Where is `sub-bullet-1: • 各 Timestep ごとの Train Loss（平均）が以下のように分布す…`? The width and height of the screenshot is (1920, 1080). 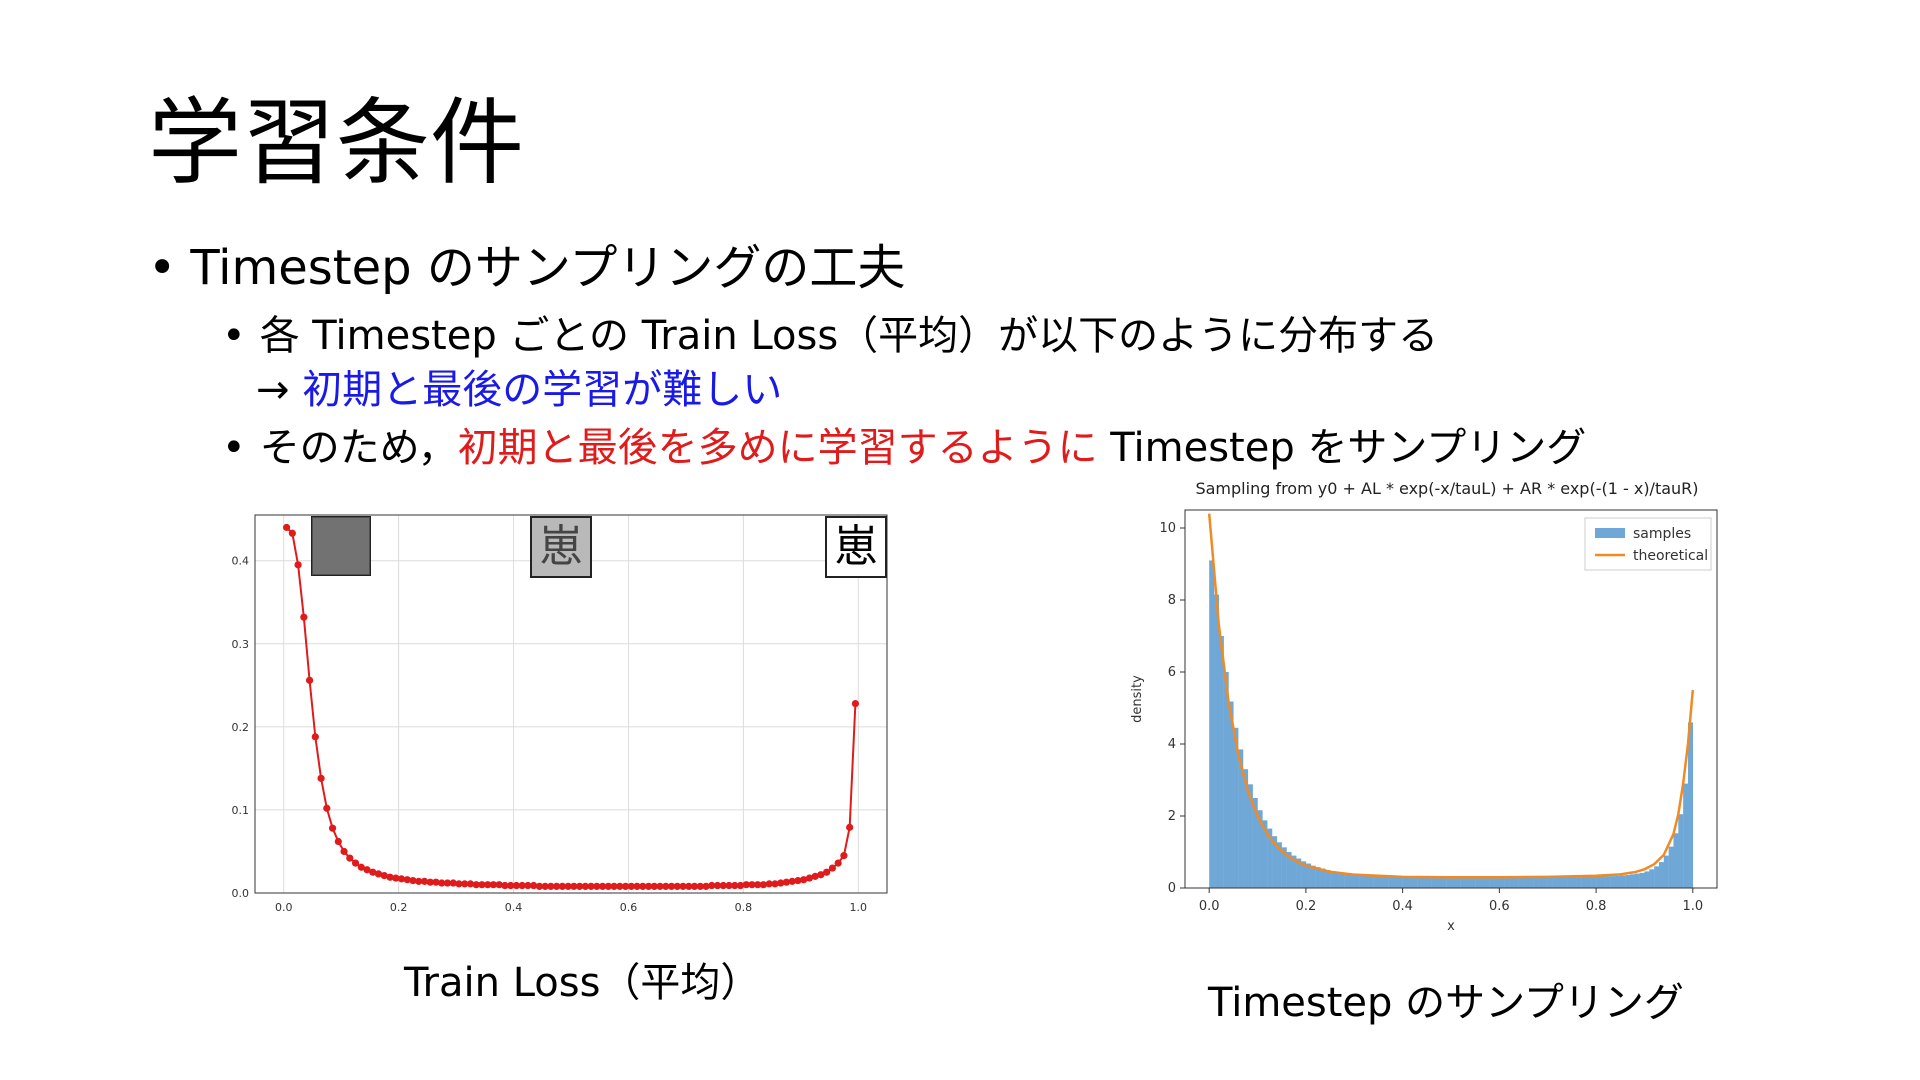
sub-bullet-1: • 各 Timestep ごとの Train Loss（平均）が以下のように分布す… is located at coordinates (830, 336).